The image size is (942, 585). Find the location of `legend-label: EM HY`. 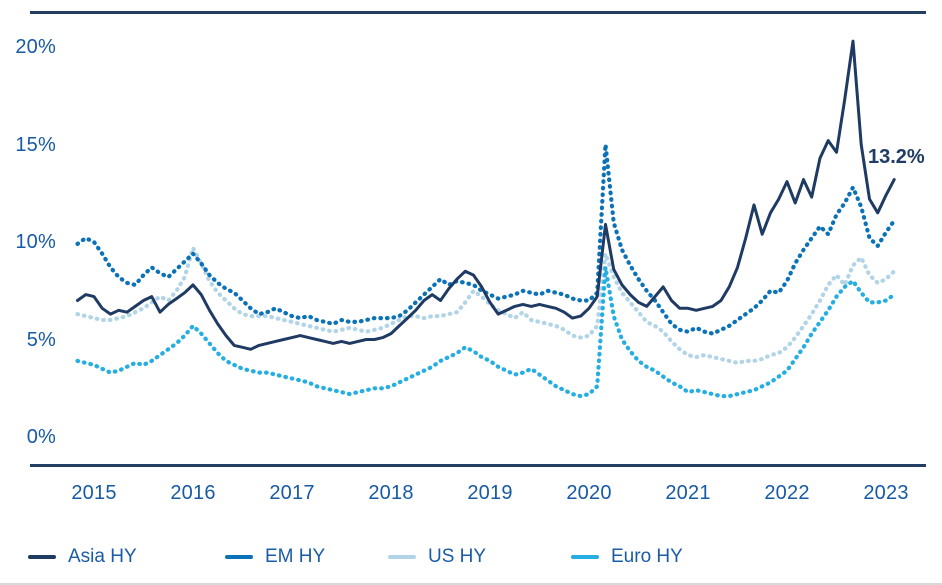

legend-label: EM HY is located at coordinates (295, 556).